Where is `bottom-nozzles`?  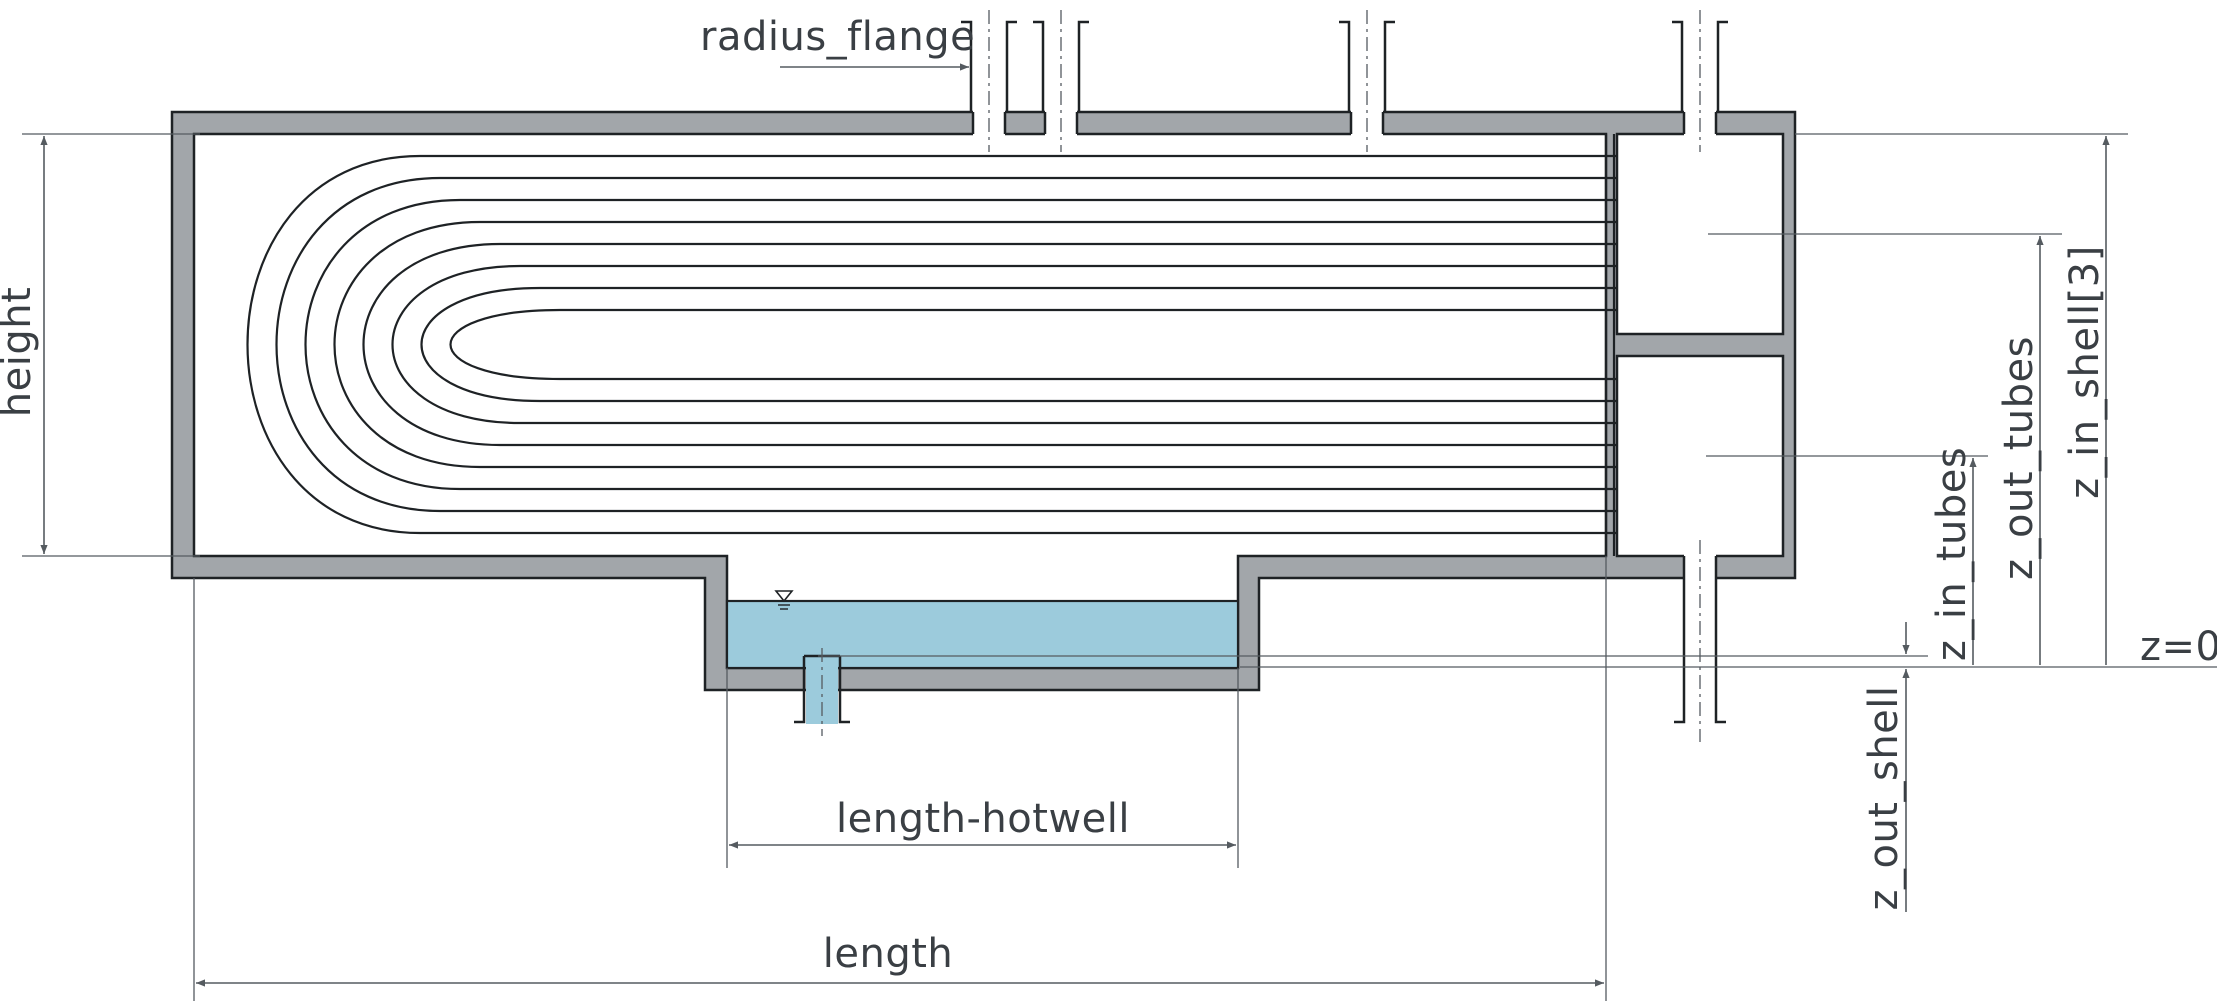
bottom-nozzles is located at coordinates (1260, 641).